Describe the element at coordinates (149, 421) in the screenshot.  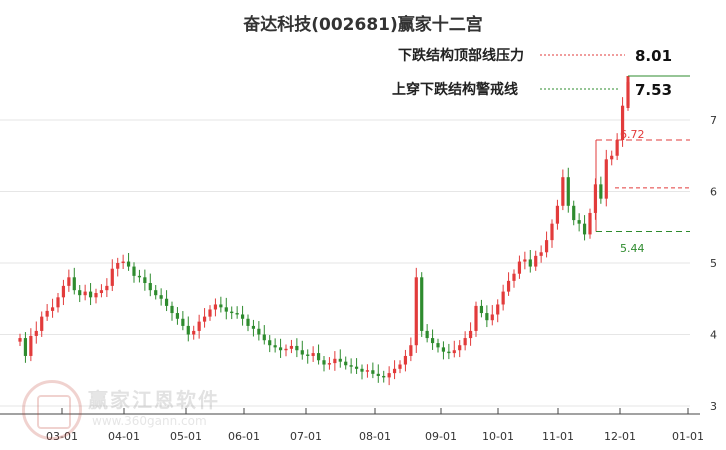
I see `watermark-url: www.360gann.com` at that location.